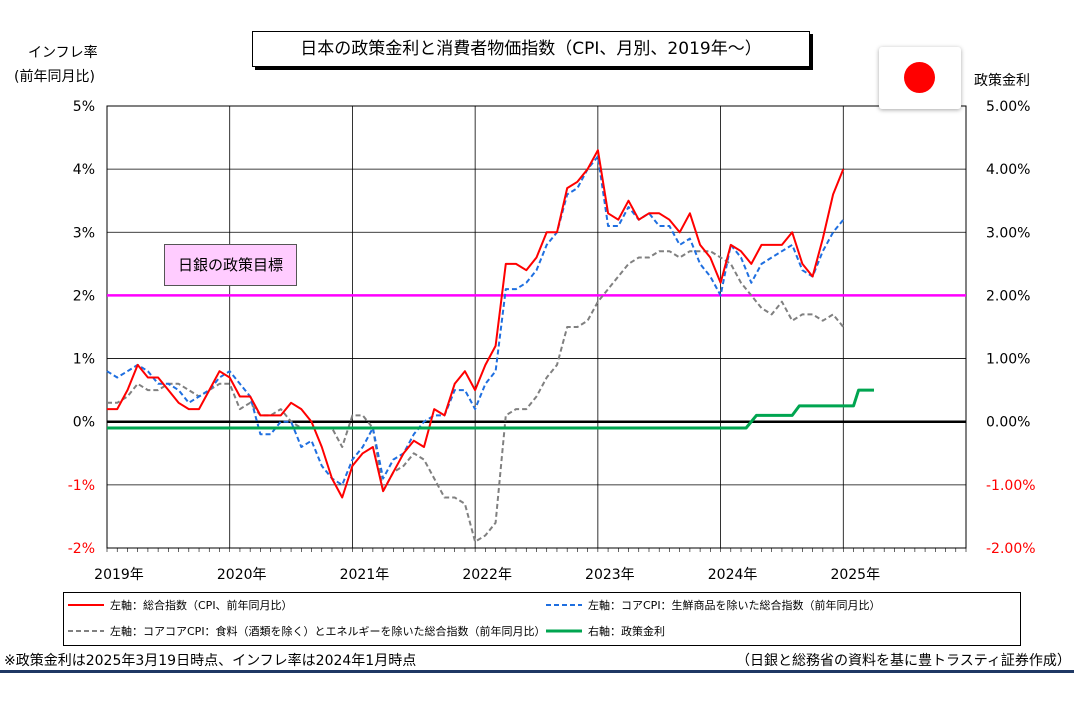 Image resolution: width=1074 pixels, height=707 pixels. Describe the element at coordinates (1008, 423) in the screenshot. I see `y-right-tick-label: 0.00%` at that location.